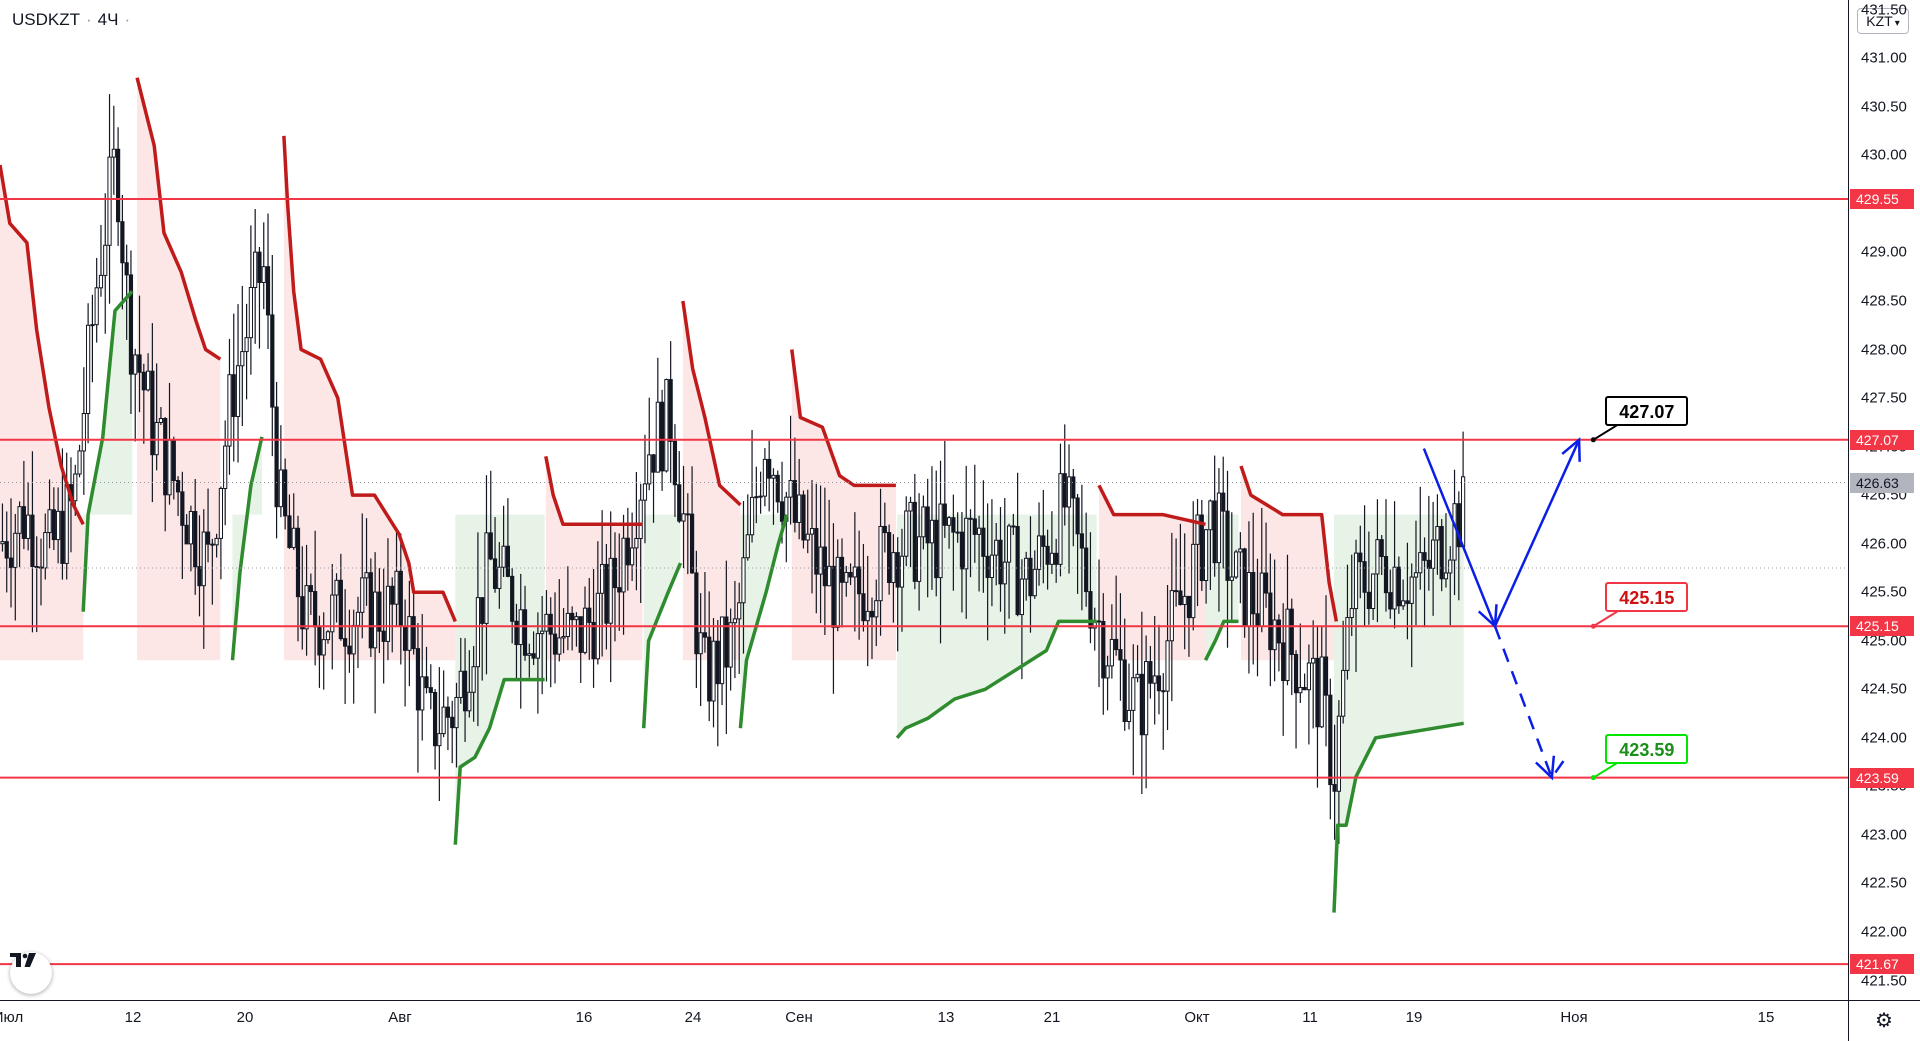  I want to click on tradingview-logo, so click(31, 973).